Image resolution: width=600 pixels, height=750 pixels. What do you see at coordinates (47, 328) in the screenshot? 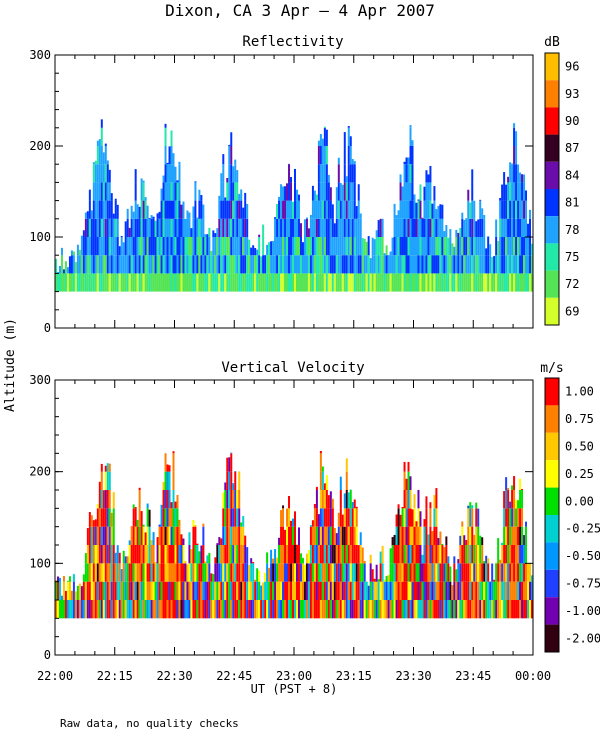
I see `reflectivity-ytick-label: 0` at bounding box center [47, 328].